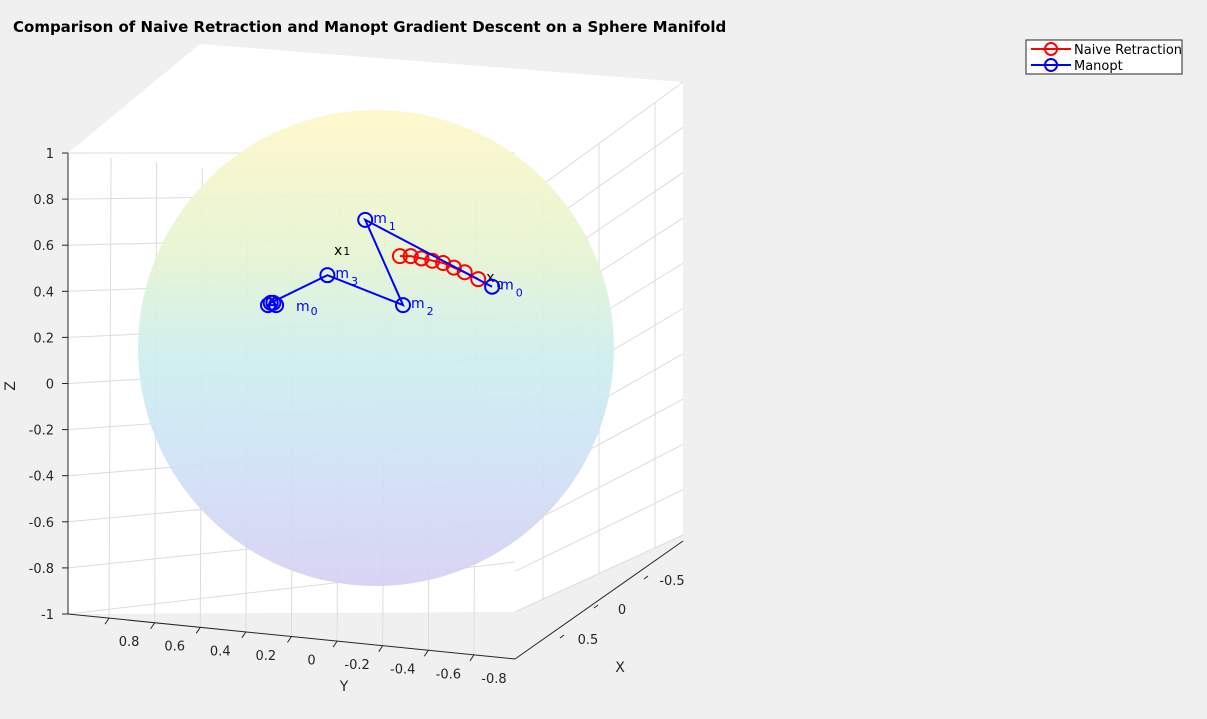 The image size is (1207, 719). What do you see at coordinates (1128, 50) in the screenshot?
I see `legend-label-naive: Naive Retraction` at bounding box center [1128, 50].